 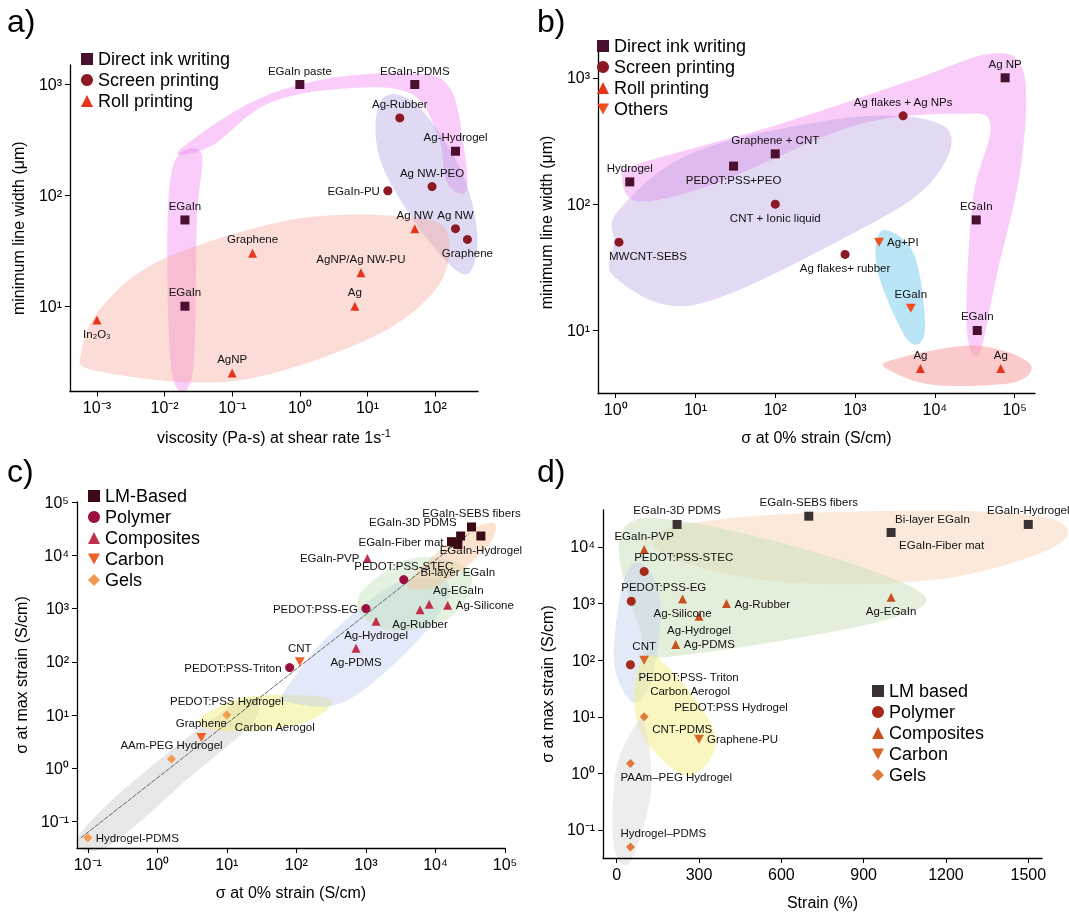 What do you see at coordinates (699, 874) in the screenshot?
I see `x-tick-label: 300` at bounding box center [699, 874].